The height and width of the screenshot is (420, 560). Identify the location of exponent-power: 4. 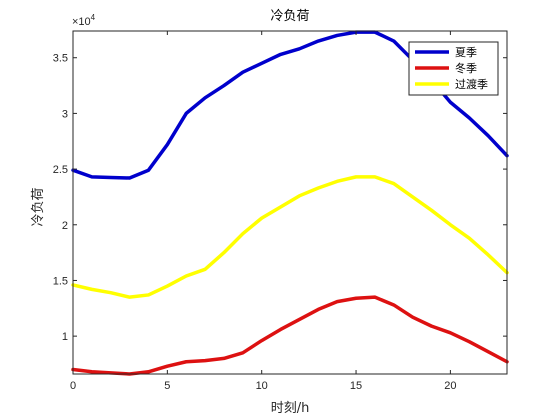
(93, 17).